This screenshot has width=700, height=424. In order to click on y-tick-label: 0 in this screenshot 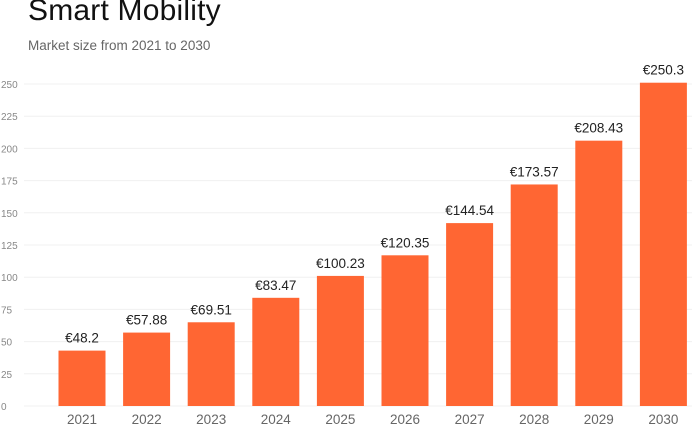, I will do `click(4, 407)`.